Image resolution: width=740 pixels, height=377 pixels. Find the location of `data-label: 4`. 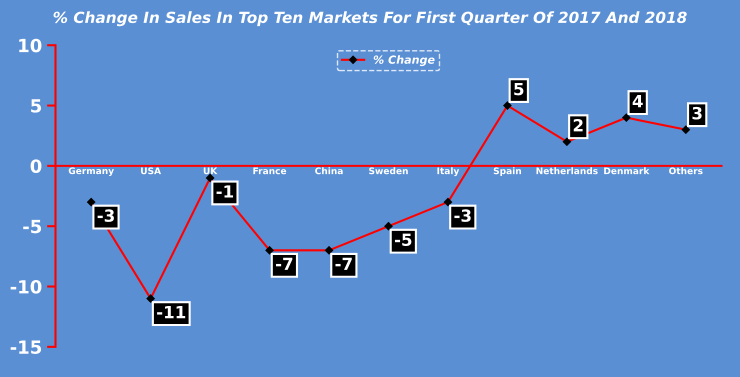

data-label: 4 is located at coordinates (637, 101).